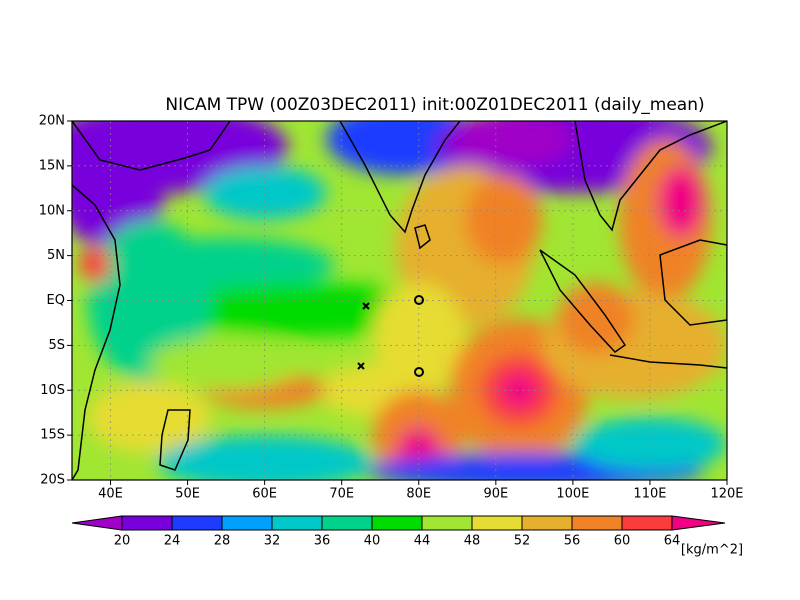  Describe the element at coordinates (56, 300) in the screenshot. I see `y-tick-label: EQ` at that location.